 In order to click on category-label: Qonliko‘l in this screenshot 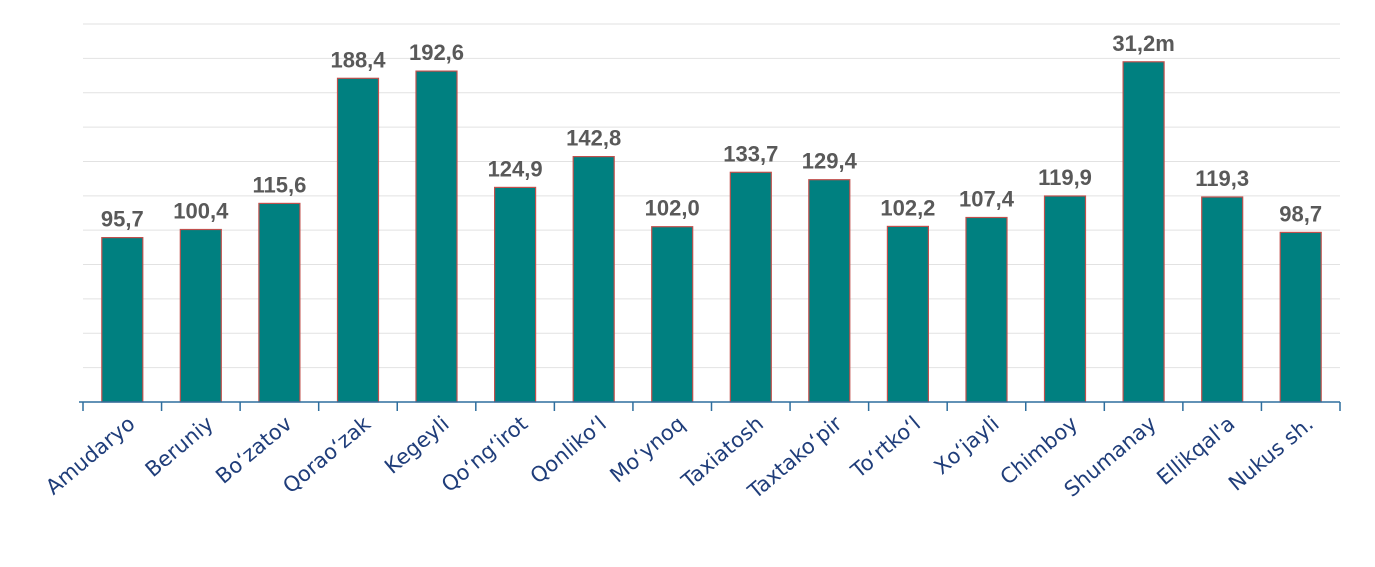, I will do `click(568, 449)`.